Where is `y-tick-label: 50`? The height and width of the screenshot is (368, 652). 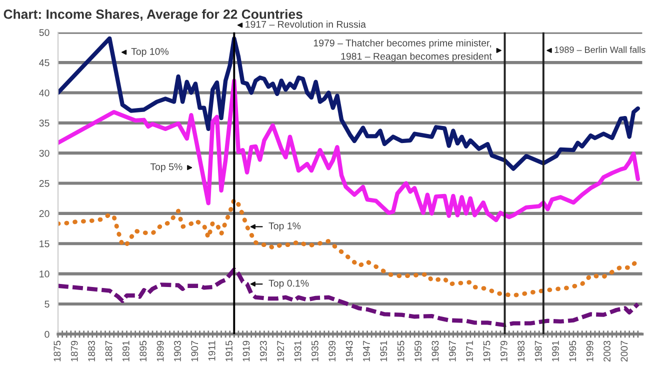
y-tick-label: 50 is located at coordinates (44, 32).